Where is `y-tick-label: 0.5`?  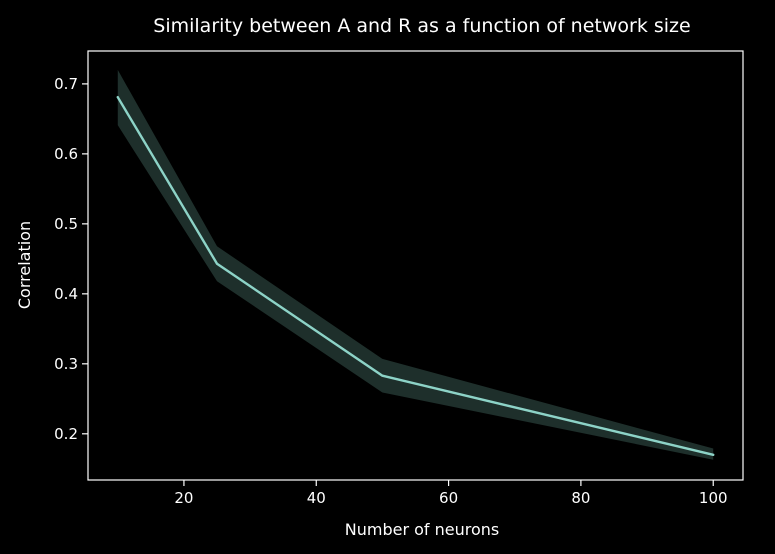 y-tick-label: 0.5 is located at coordinates (66, 224).